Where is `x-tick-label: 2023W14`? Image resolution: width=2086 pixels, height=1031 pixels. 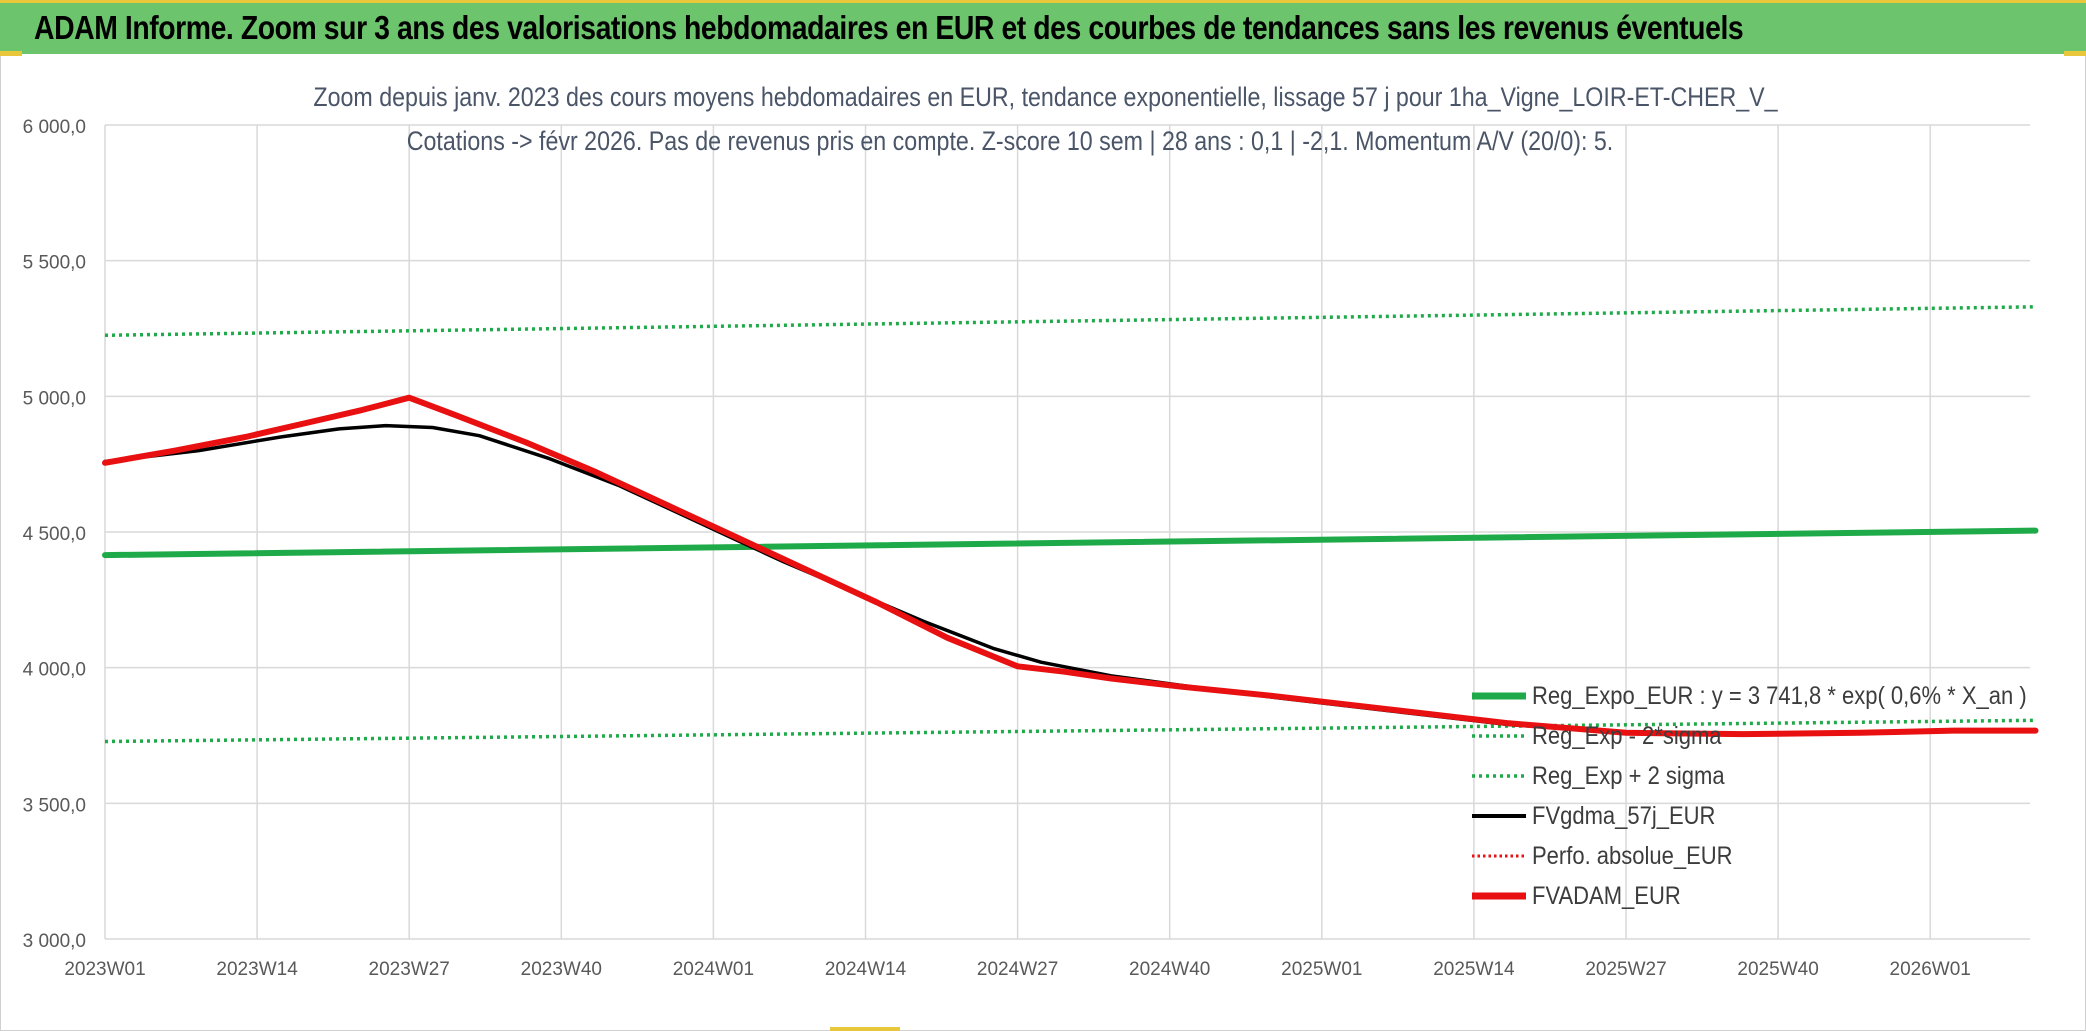 x-tick-label: 2023W14 is located at coordinates (257, 969).